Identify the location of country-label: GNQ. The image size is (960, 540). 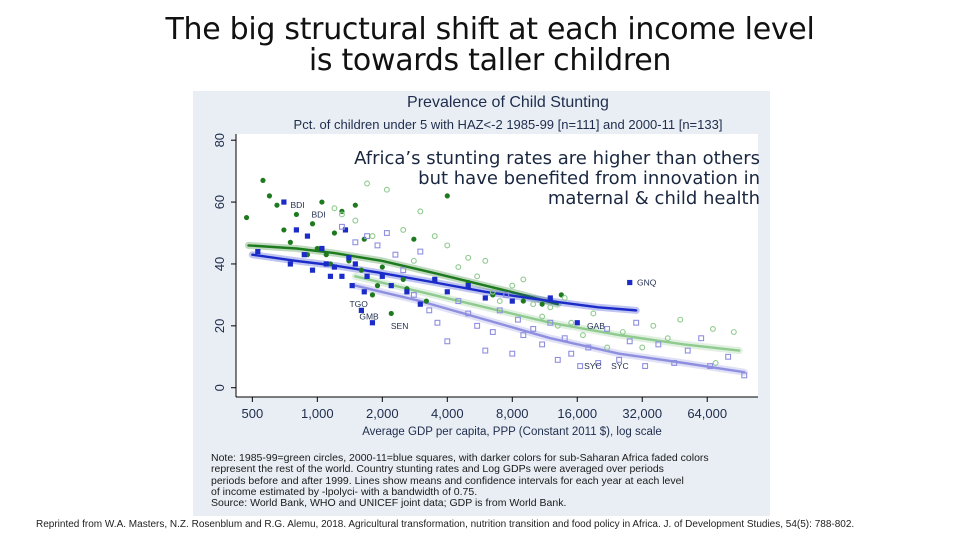
(647, 283).